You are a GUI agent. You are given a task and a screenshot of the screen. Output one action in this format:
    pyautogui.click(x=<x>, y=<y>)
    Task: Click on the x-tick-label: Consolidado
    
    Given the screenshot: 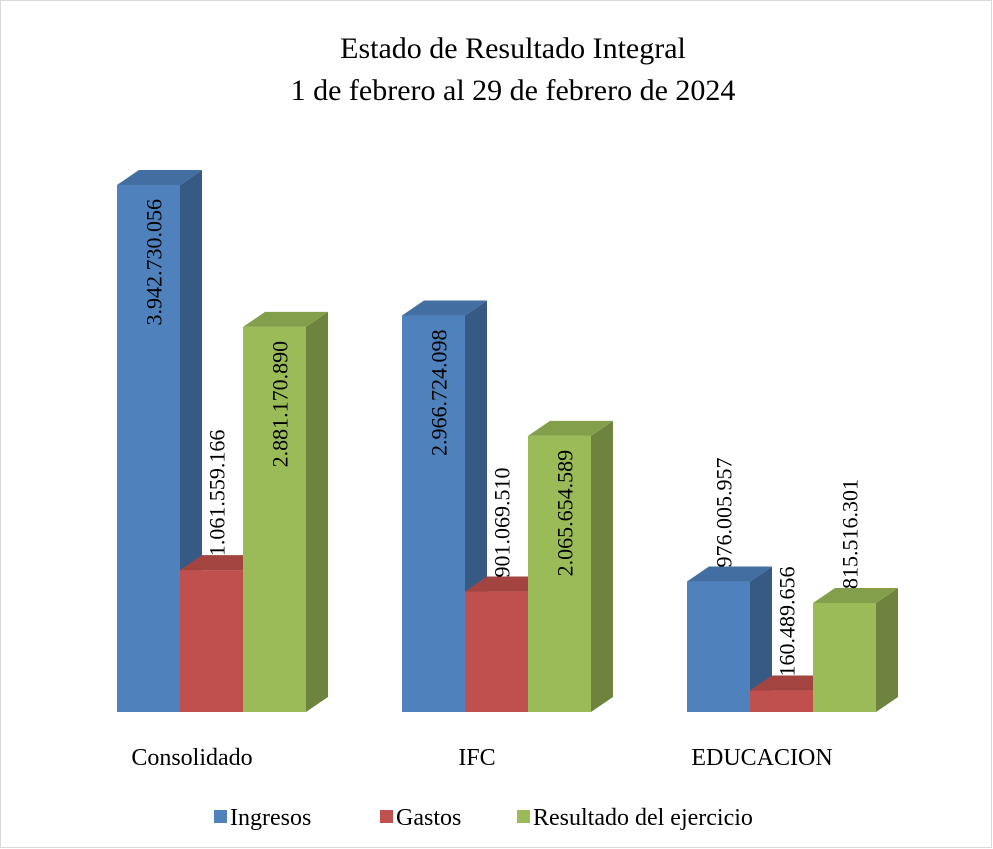 What is the action you would take?
    pyautogui.click(x=191, y=758)
    